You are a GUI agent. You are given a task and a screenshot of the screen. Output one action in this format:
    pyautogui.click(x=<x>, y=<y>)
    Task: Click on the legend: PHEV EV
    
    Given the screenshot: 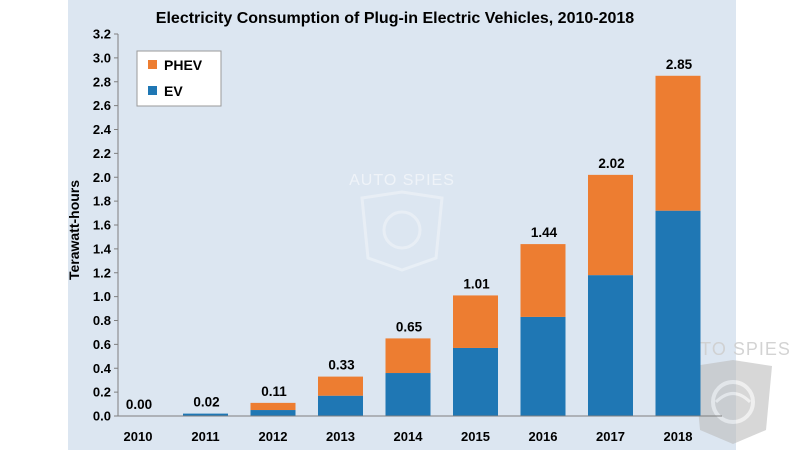 What is the action you would take?
    pyautogui.click(x=179, y=78)
    